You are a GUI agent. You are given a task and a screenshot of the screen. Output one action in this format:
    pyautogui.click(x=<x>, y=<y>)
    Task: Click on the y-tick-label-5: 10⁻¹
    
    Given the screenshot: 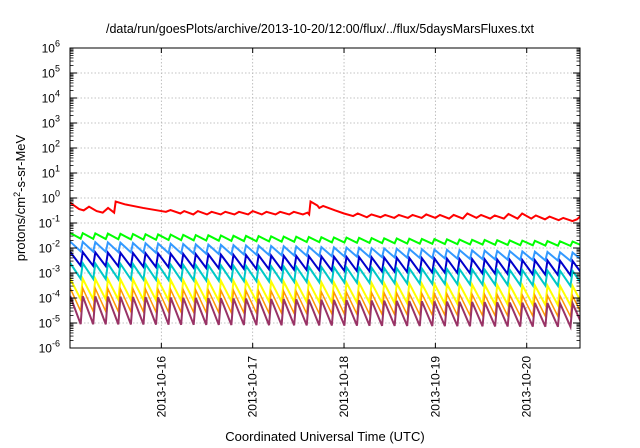 What is the action you would take?
    pyautogui.click(x=49, y=222)
    